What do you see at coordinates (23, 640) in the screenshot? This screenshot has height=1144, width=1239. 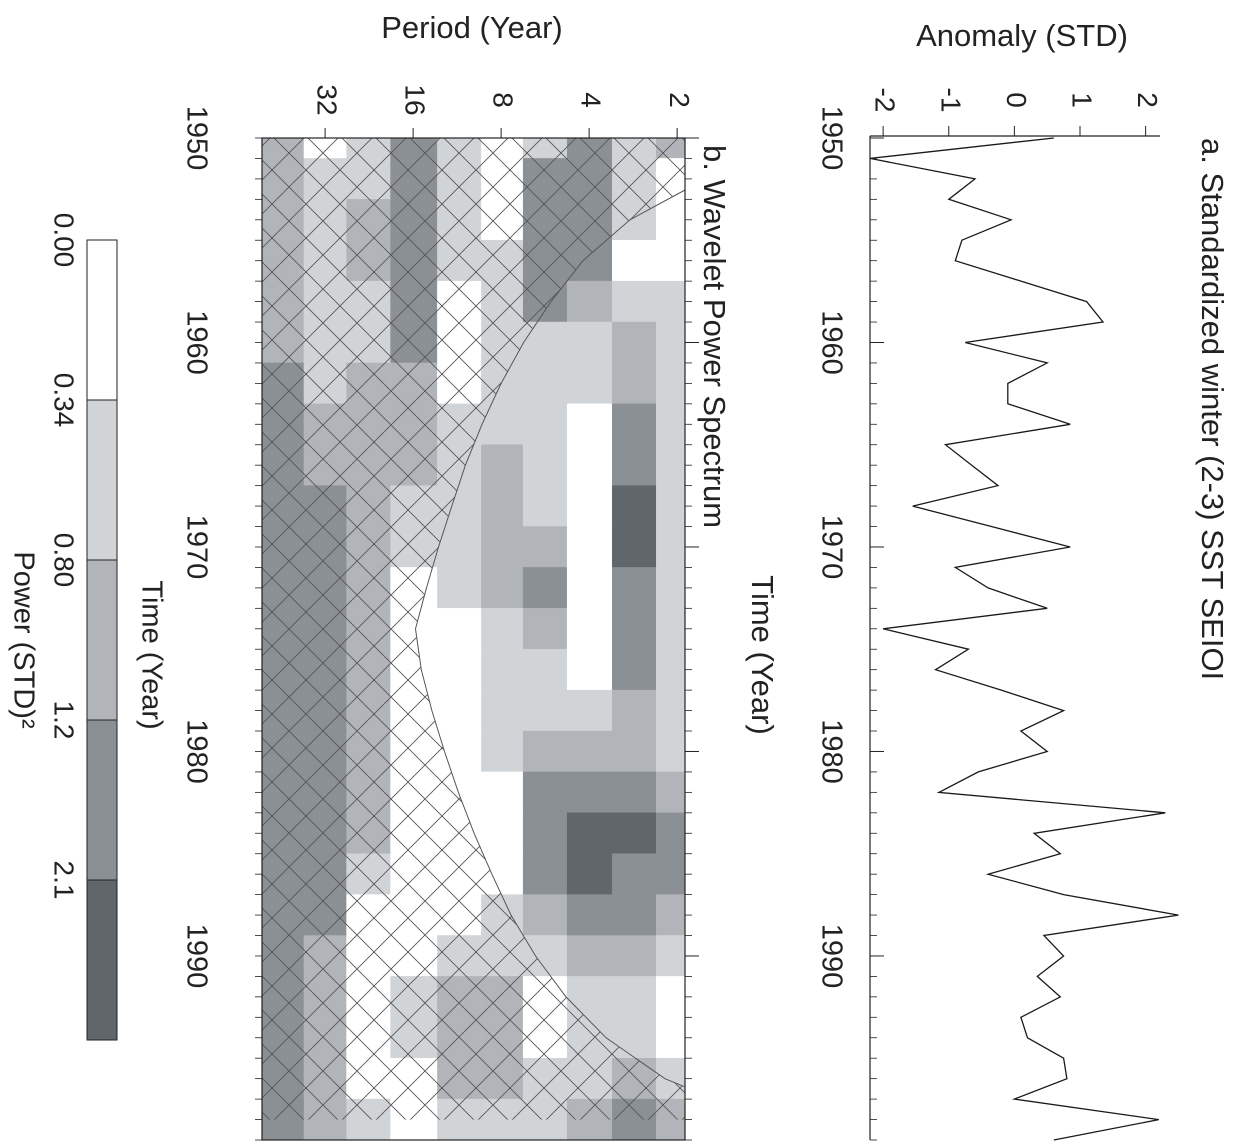 I see `colorbar-label: Power (STD)²` at bounding box center [23, 640].